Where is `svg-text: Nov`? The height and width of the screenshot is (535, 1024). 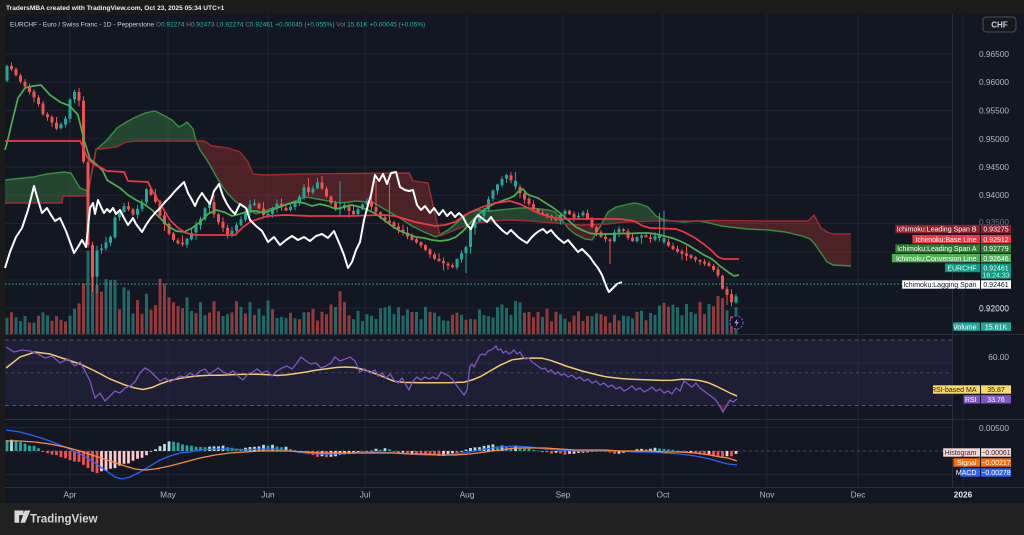 svg-text: Nov is located at coordinates (768, 495).